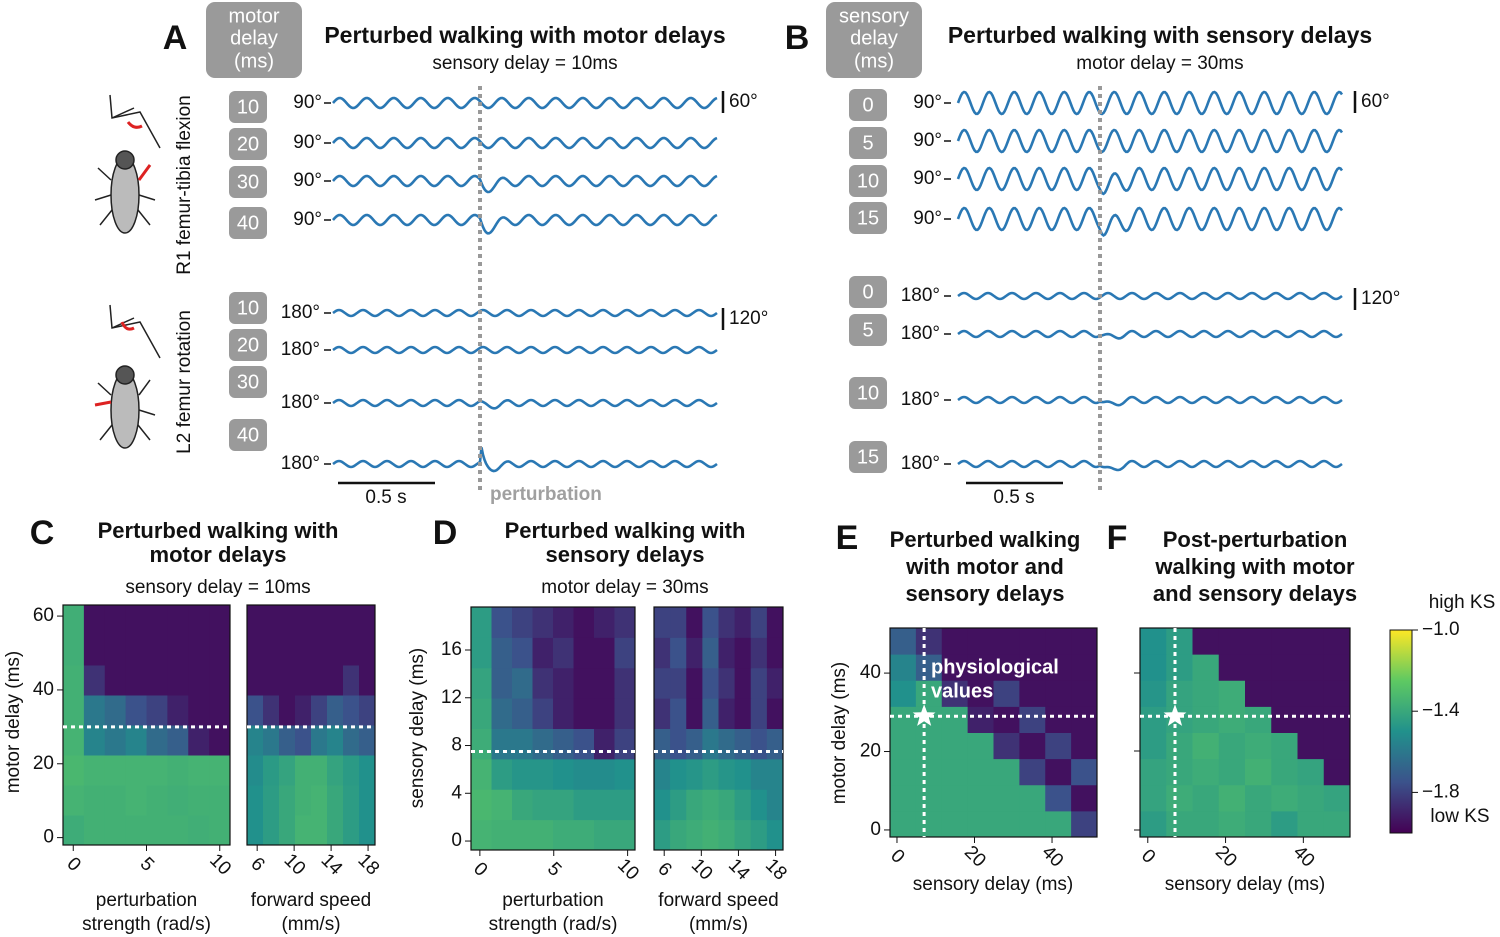 The width and height of the screenshot is (1500, 937). Describe the element at coordinates (417, 728) in the screenshot. I see `y-axis-label: sensory delay (ms)` at that location.